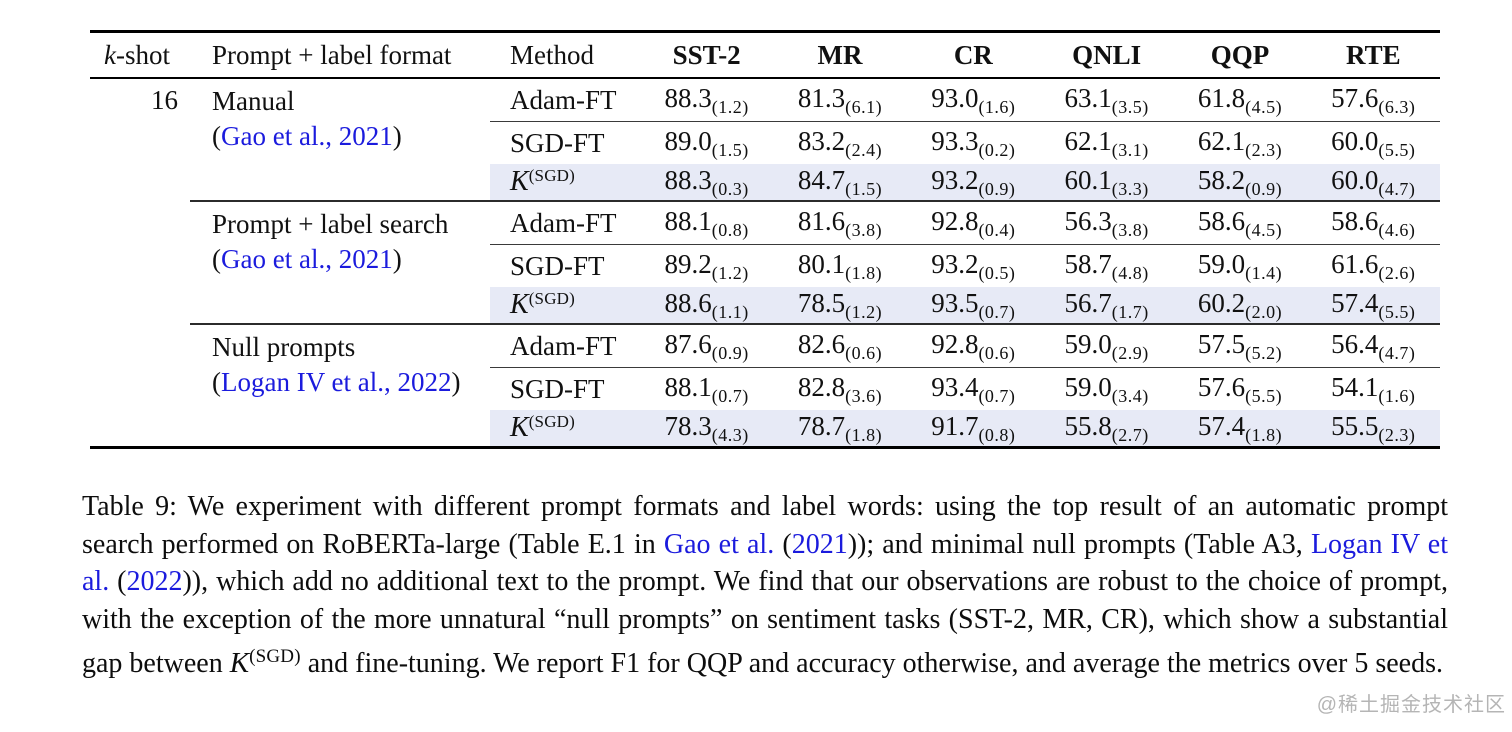  Describe the element at coordinates (563, 222) in the screenshot. I see `method-cell: Adam-FT` at that location.